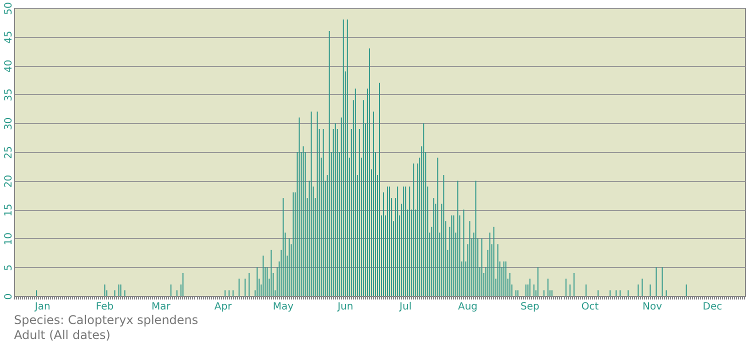  I want to click on x-tick-label: Nov, so click(652, 307).